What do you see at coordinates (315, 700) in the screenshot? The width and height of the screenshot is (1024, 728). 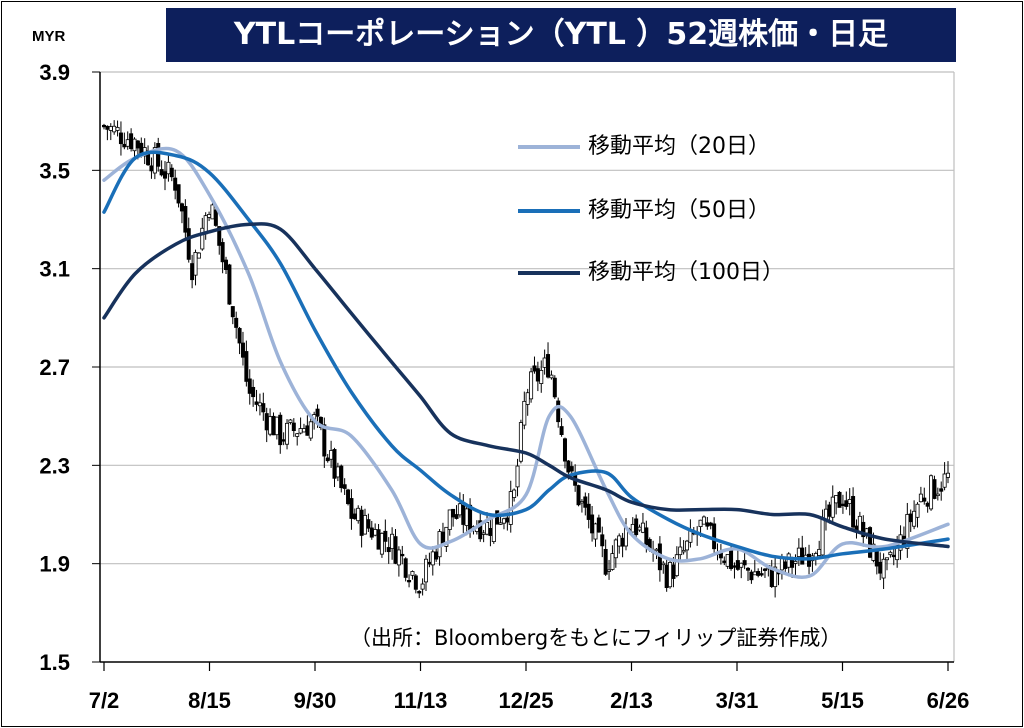 I see `x-tick-label: 9/30` at bounding box center [315, 700].